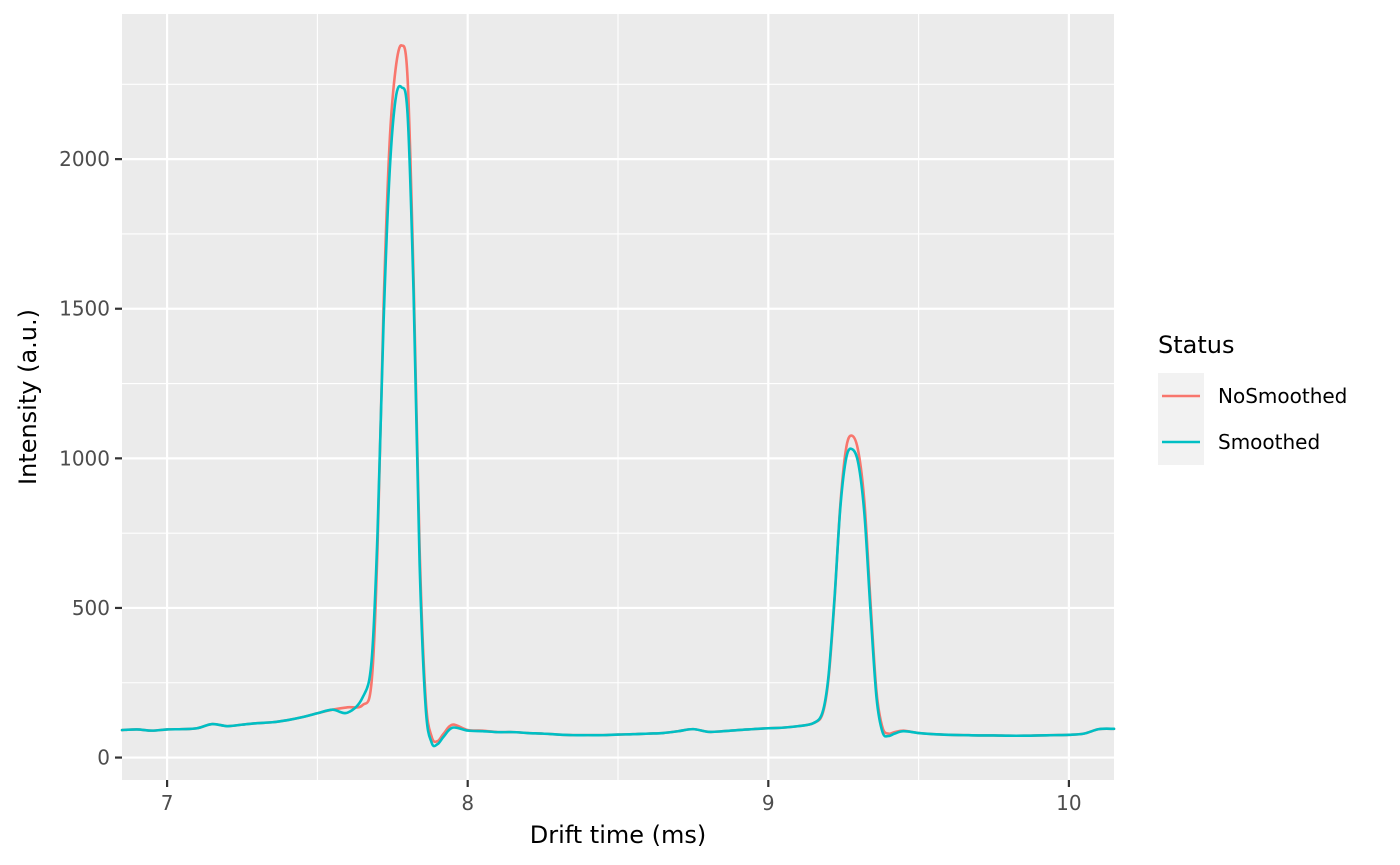 The height and width of the screenshot is (865, 1400). Describe the element at coordinates (1196, 345) in the screenshot. I see `legend-title: Status` at that location.